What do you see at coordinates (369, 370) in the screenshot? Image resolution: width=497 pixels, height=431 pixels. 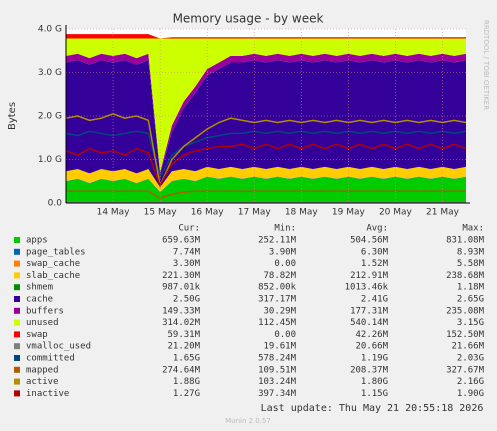 I see `stat-value: 208.37M` at bounding box center [369, 370].